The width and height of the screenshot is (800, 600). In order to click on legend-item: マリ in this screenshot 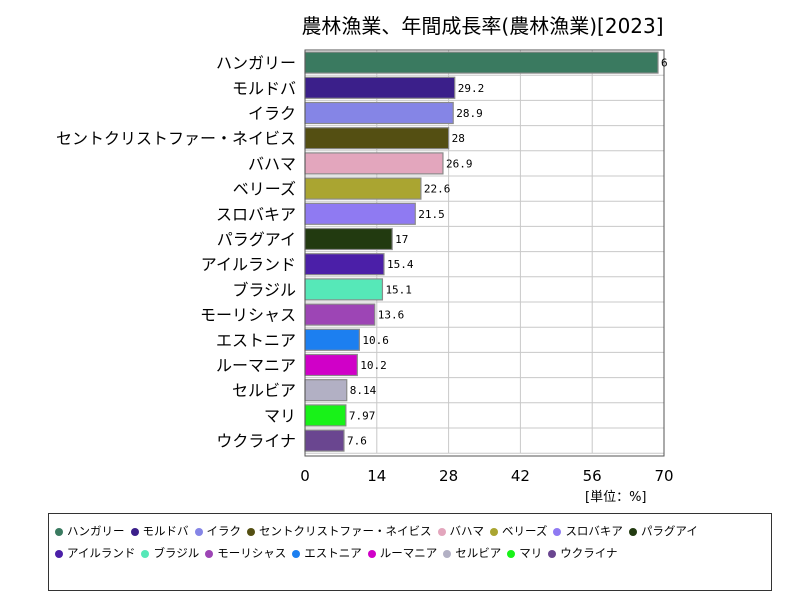, I will do `click(524, 553)`.